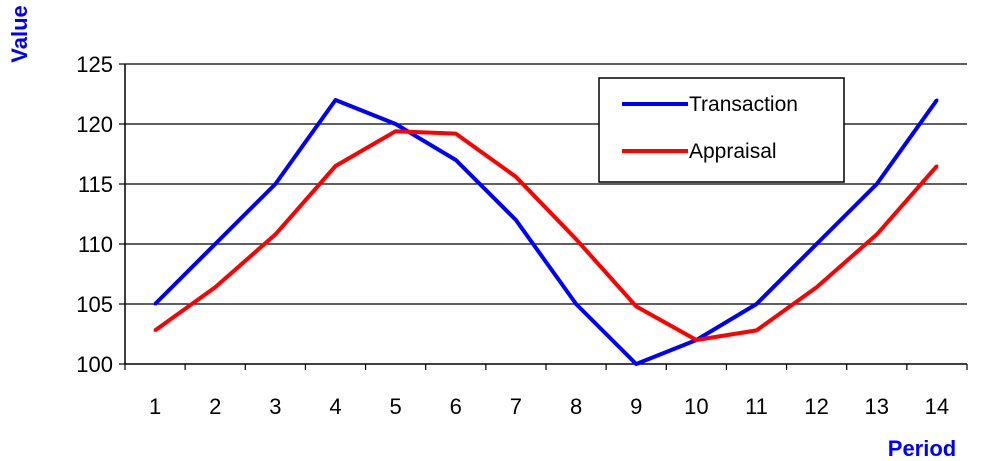 Image resolution: width=988 pixels, height=461 pixels. Describe the element at coordinates (922, 448) in the screenshot. I see `x-axis-title: Period` at that location.